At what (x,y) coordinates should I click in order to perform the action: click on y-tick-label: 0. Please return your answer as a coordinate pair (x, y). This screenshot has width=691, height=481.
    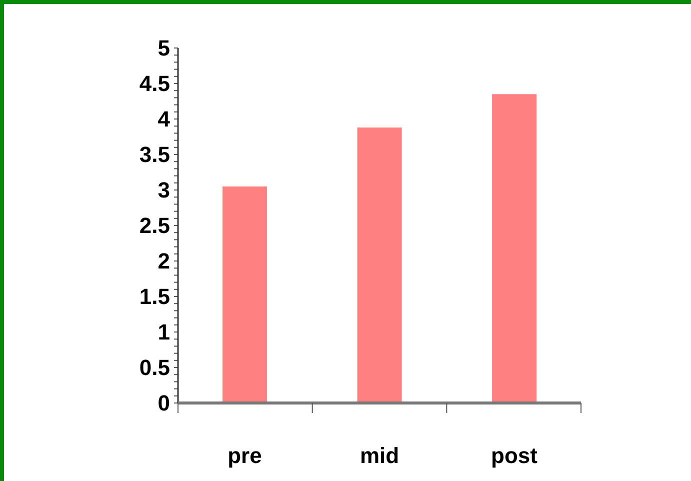
    Looking at the image, I should click on (164, 403).